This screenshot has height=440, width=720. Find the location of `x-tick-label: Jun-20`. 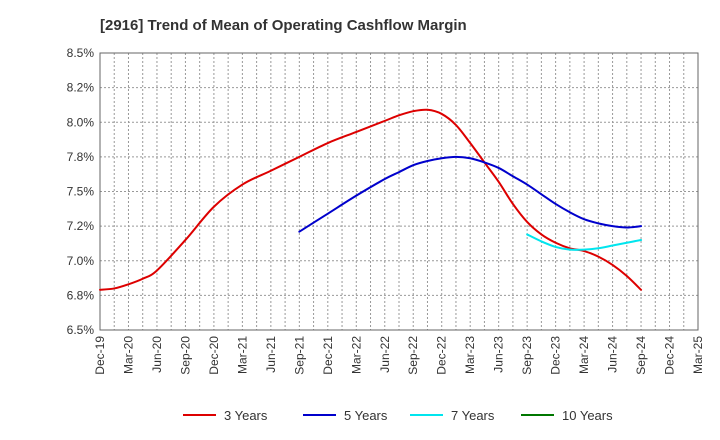

x-tick-label: Jun-20 is located at coordinates (157, 354).